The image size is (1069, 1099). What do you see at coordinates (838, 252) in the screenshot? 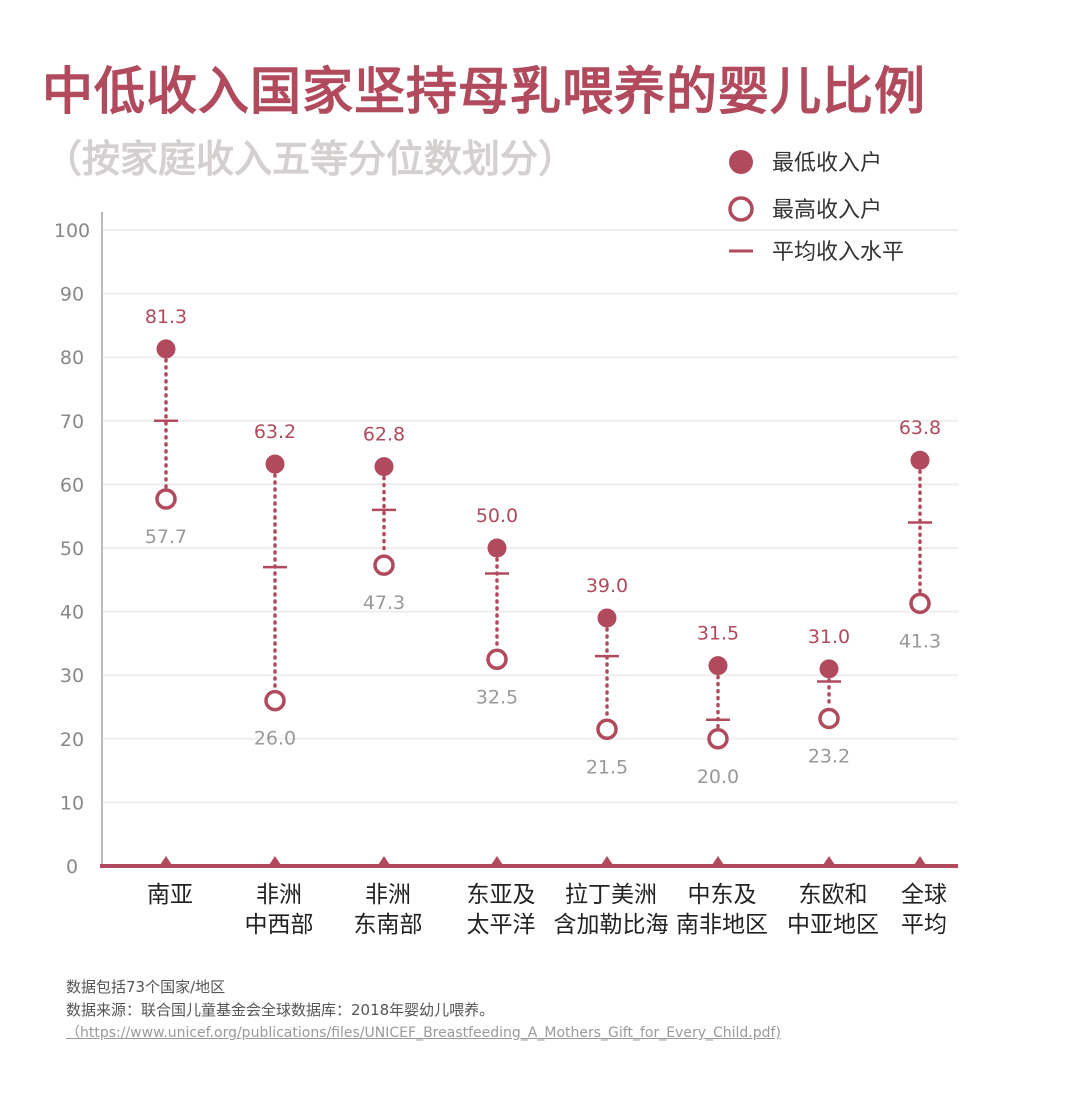
I see `legend-label: 平均收入水平` at bounding box center [838, 252].